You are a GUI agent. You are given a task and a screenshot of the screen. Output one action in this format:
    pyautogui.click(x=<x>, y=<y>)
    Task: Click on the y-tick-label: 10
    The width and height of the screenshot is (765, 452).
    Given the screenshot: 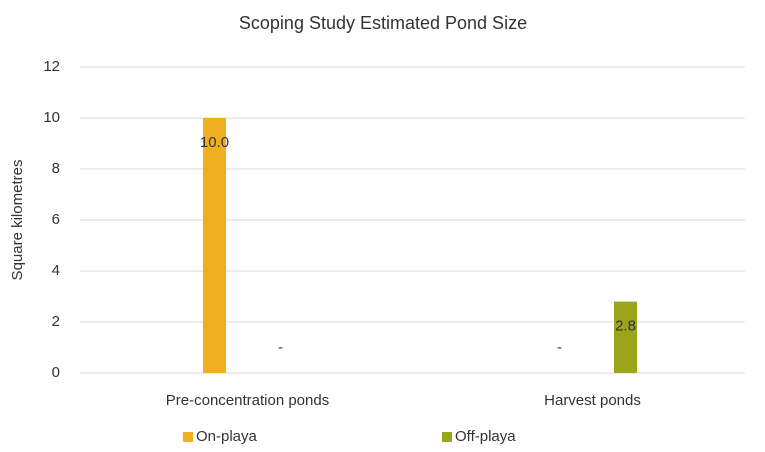 What is the action you would take?
    pyautogui.click(x=51, y=117)
    